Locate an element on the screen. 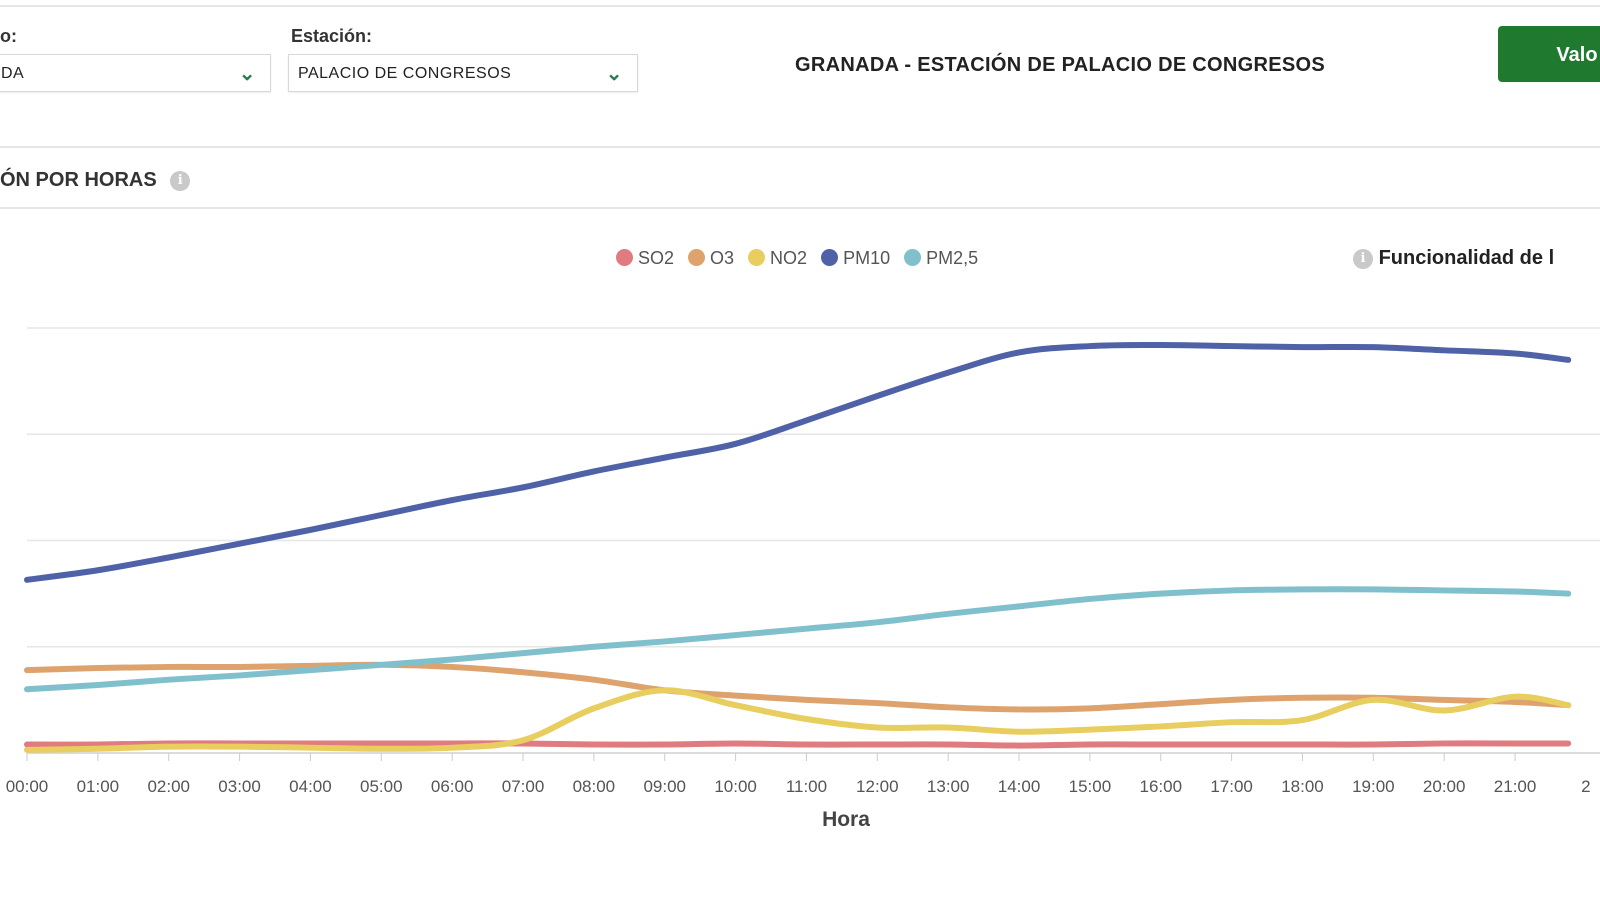 The image size is (1600, 900). series-line-so2 is located at coordinates (798, 744).